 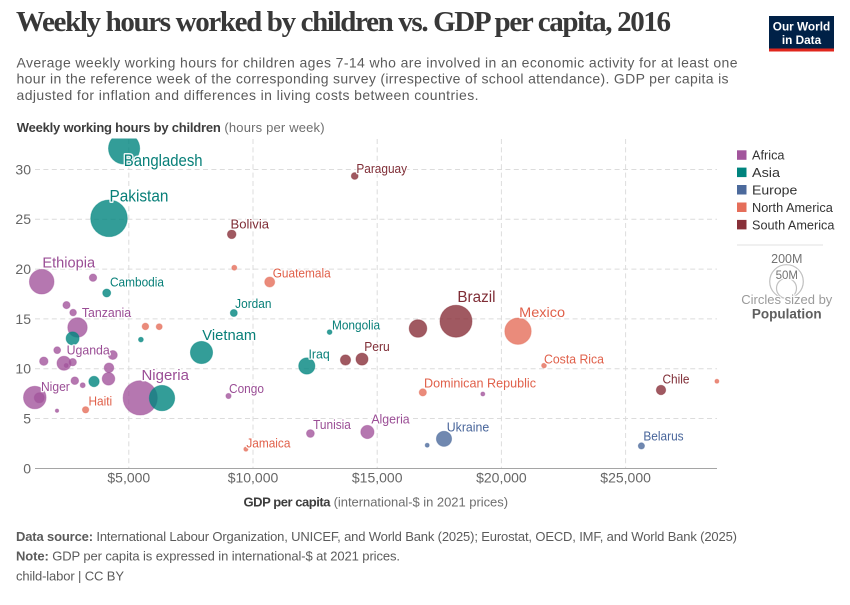 I want to click on svg-text: 0, so click(x=27, y=468).